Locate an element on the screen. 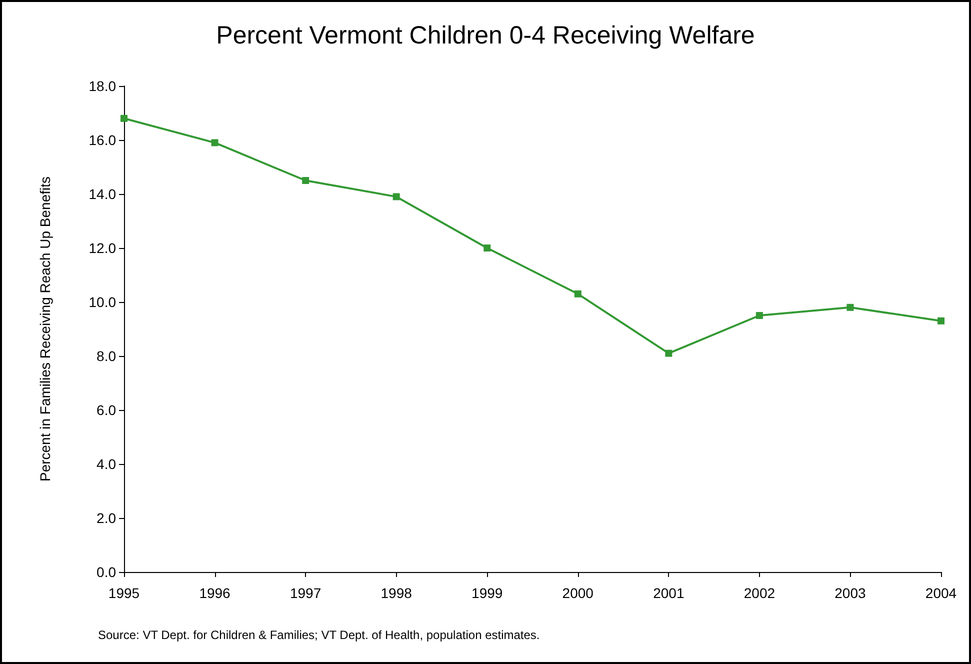 The height and width of the screenshot is (664, 971). y-tick-label: 6.0 is located at coordinates (106, 410).